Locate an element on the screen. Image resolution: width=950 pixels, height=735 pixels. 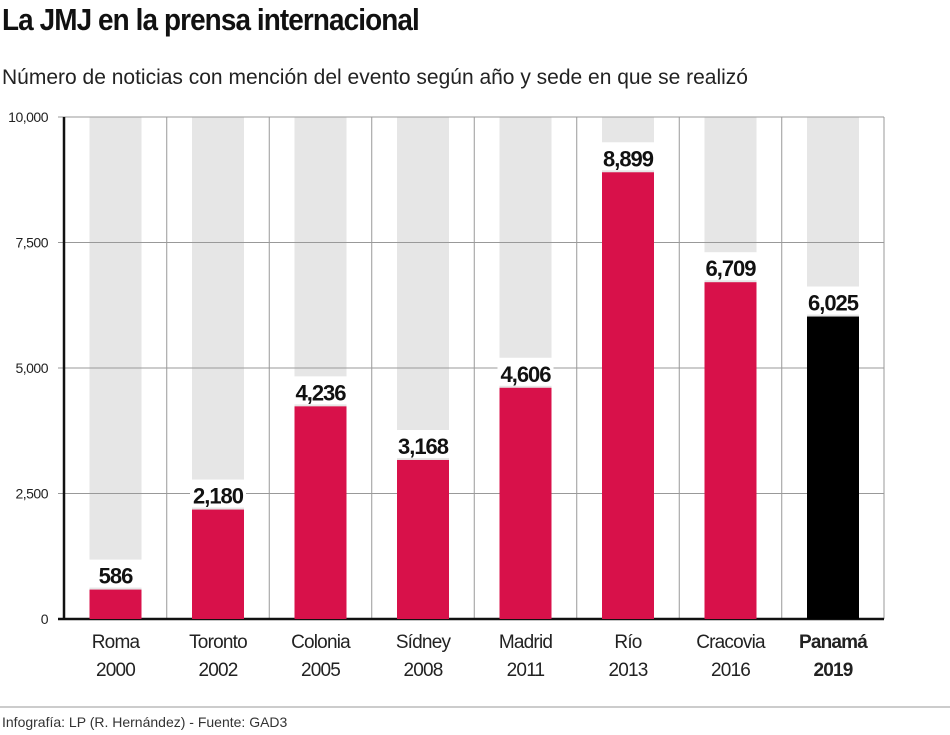
x-tick-label-city: Roma is located at coordinates (116, 642).